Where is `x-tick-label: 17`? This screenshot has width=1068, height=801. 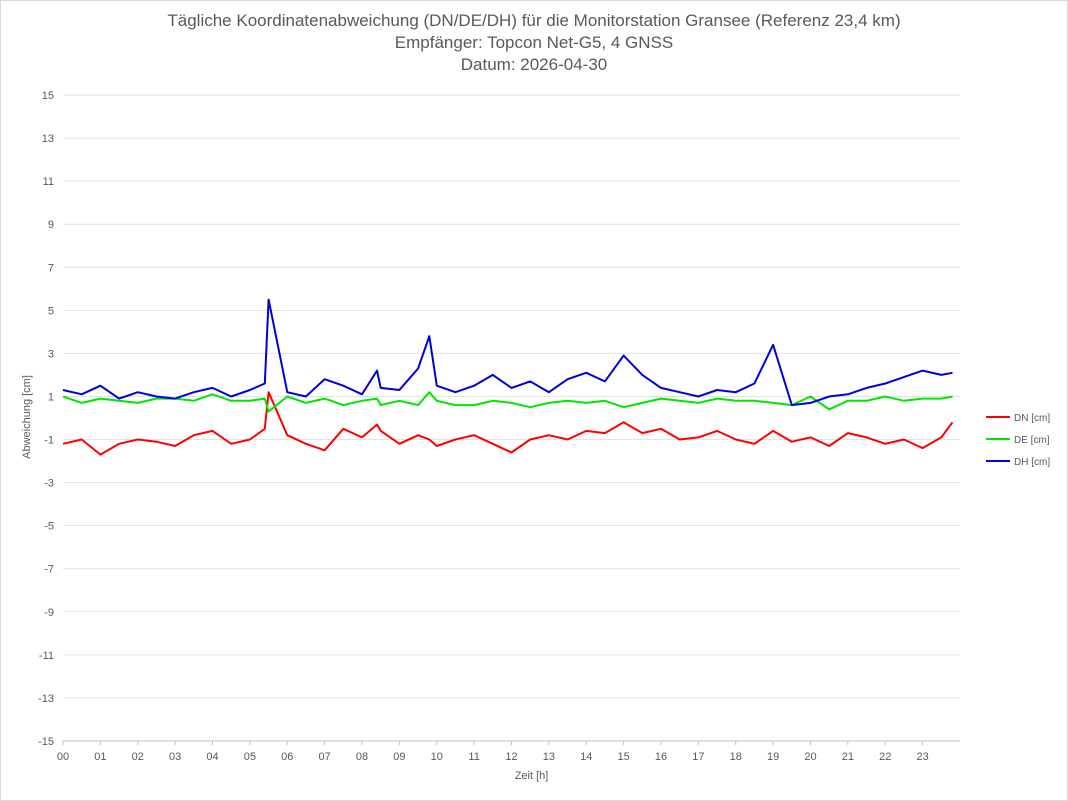
x-tick-label: 17 is located at coordinates (698, 757).